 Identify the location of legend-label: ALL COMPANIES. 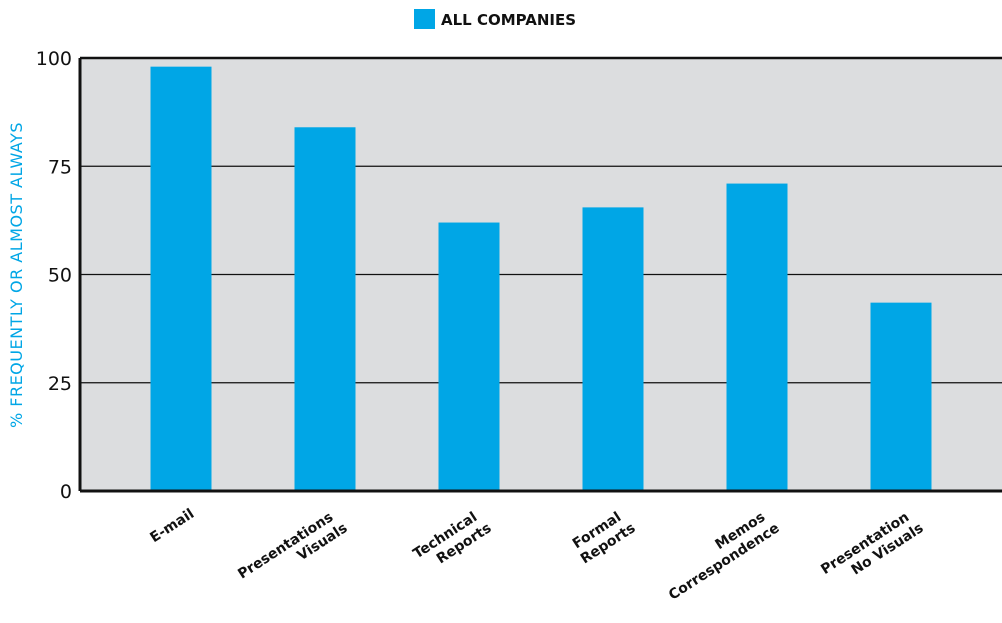
(508, 20).